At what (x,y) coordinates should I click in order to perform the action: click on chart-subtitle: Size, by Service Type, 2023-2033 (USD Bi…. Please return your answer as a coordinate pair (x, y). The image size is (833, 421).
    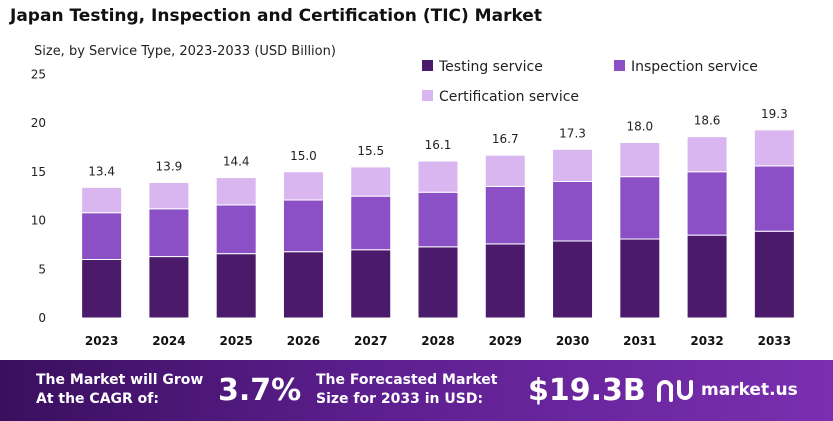
    Looking at the image, I should click on (185, 51).